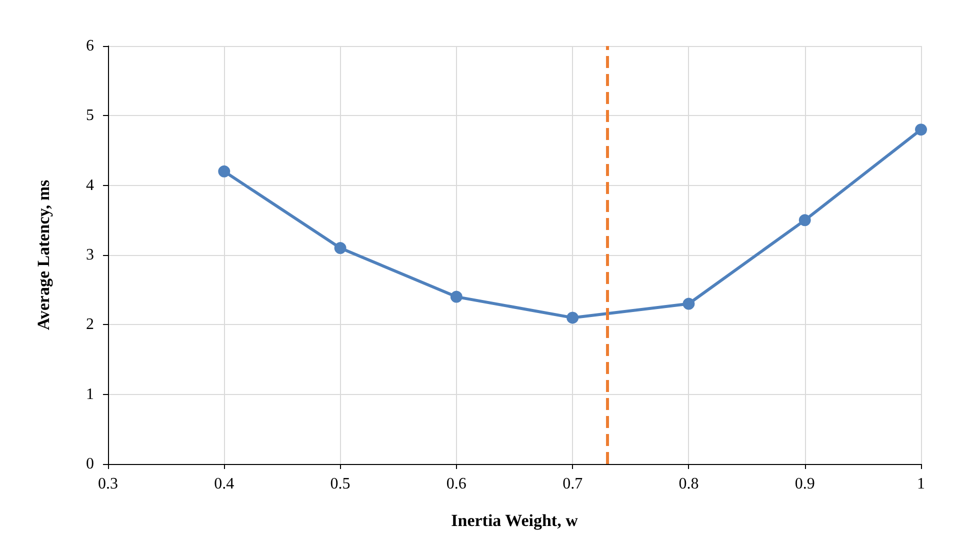 This screenshot has width=959, height=551. I want to click on y-tick-label: 5, so click(90, 115).